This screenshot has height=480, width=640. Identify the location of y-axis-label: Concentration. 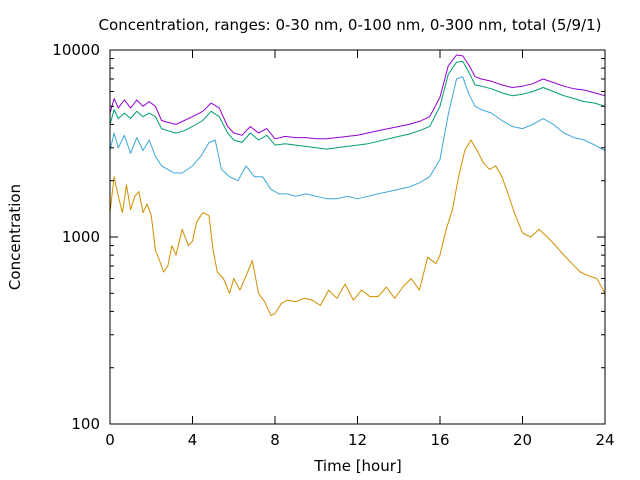
(15, 237).